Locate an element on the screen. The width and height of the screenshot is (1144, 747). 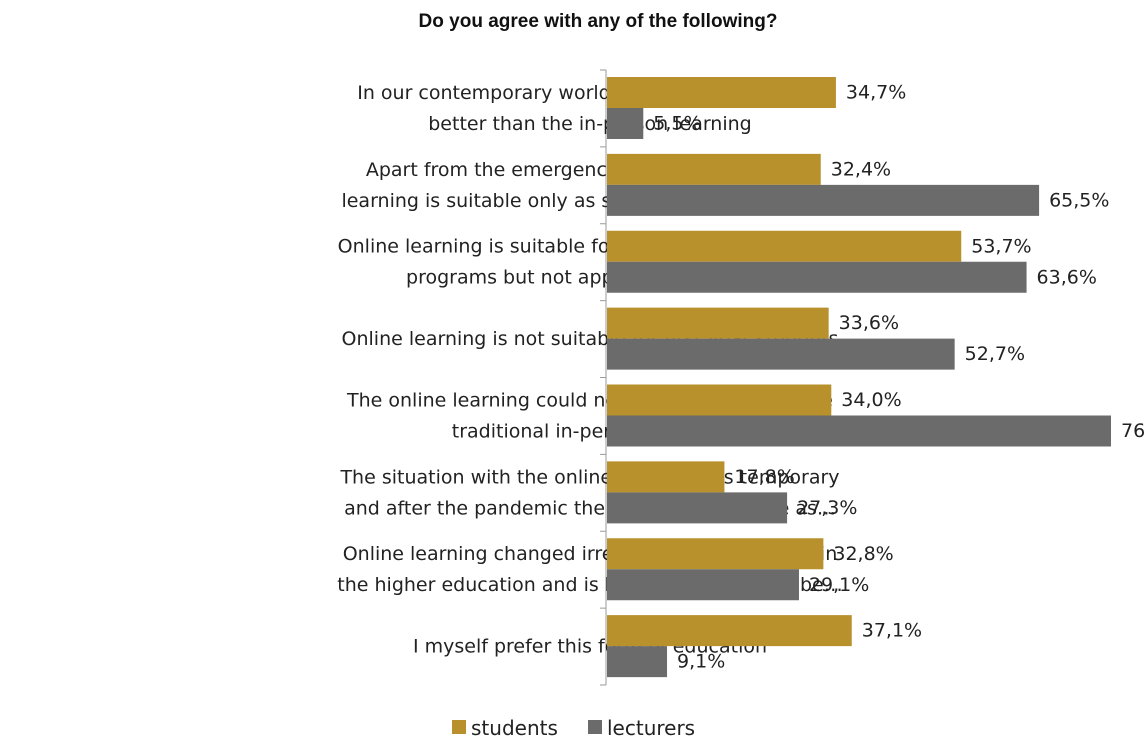
data-label-lecturers: 65,5% is located at coordinates (1079, 200).